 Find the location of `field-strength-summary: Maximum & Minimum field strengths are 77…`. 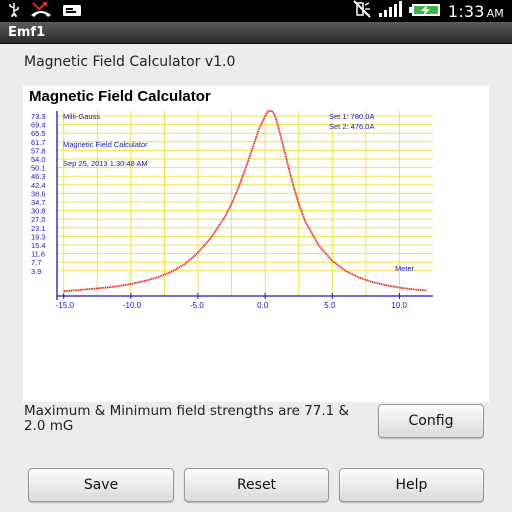

field-strength-summary: Maximum & Minimum field strengths are 77… is located at coordinates (187, 418).